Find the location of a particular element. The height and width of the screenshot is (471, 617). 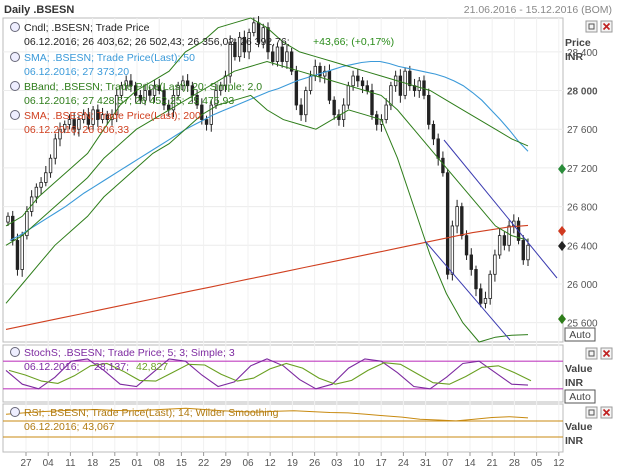

stoch-axis-title: Value is located at coordinates (579, 369).